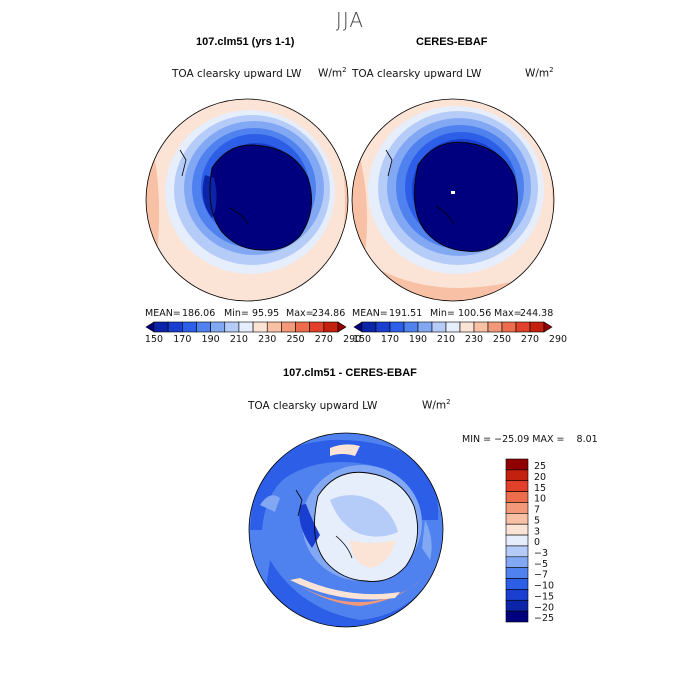 The width and height of the screenshot is (700, 700). Describe the element at coordinates (537, 531) in the screenshot. I see `panel3-colorbar-tick-6: 3` at that location.